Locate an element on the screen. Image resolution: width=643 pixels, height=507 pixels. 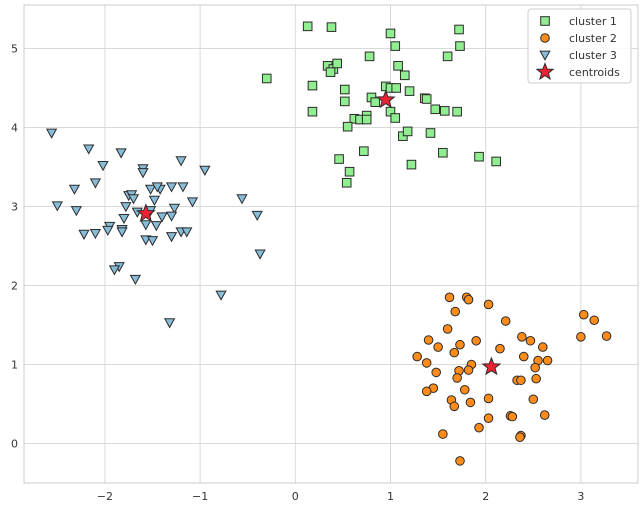
y-tick-label: 1 is located at coordinates (14, 364).